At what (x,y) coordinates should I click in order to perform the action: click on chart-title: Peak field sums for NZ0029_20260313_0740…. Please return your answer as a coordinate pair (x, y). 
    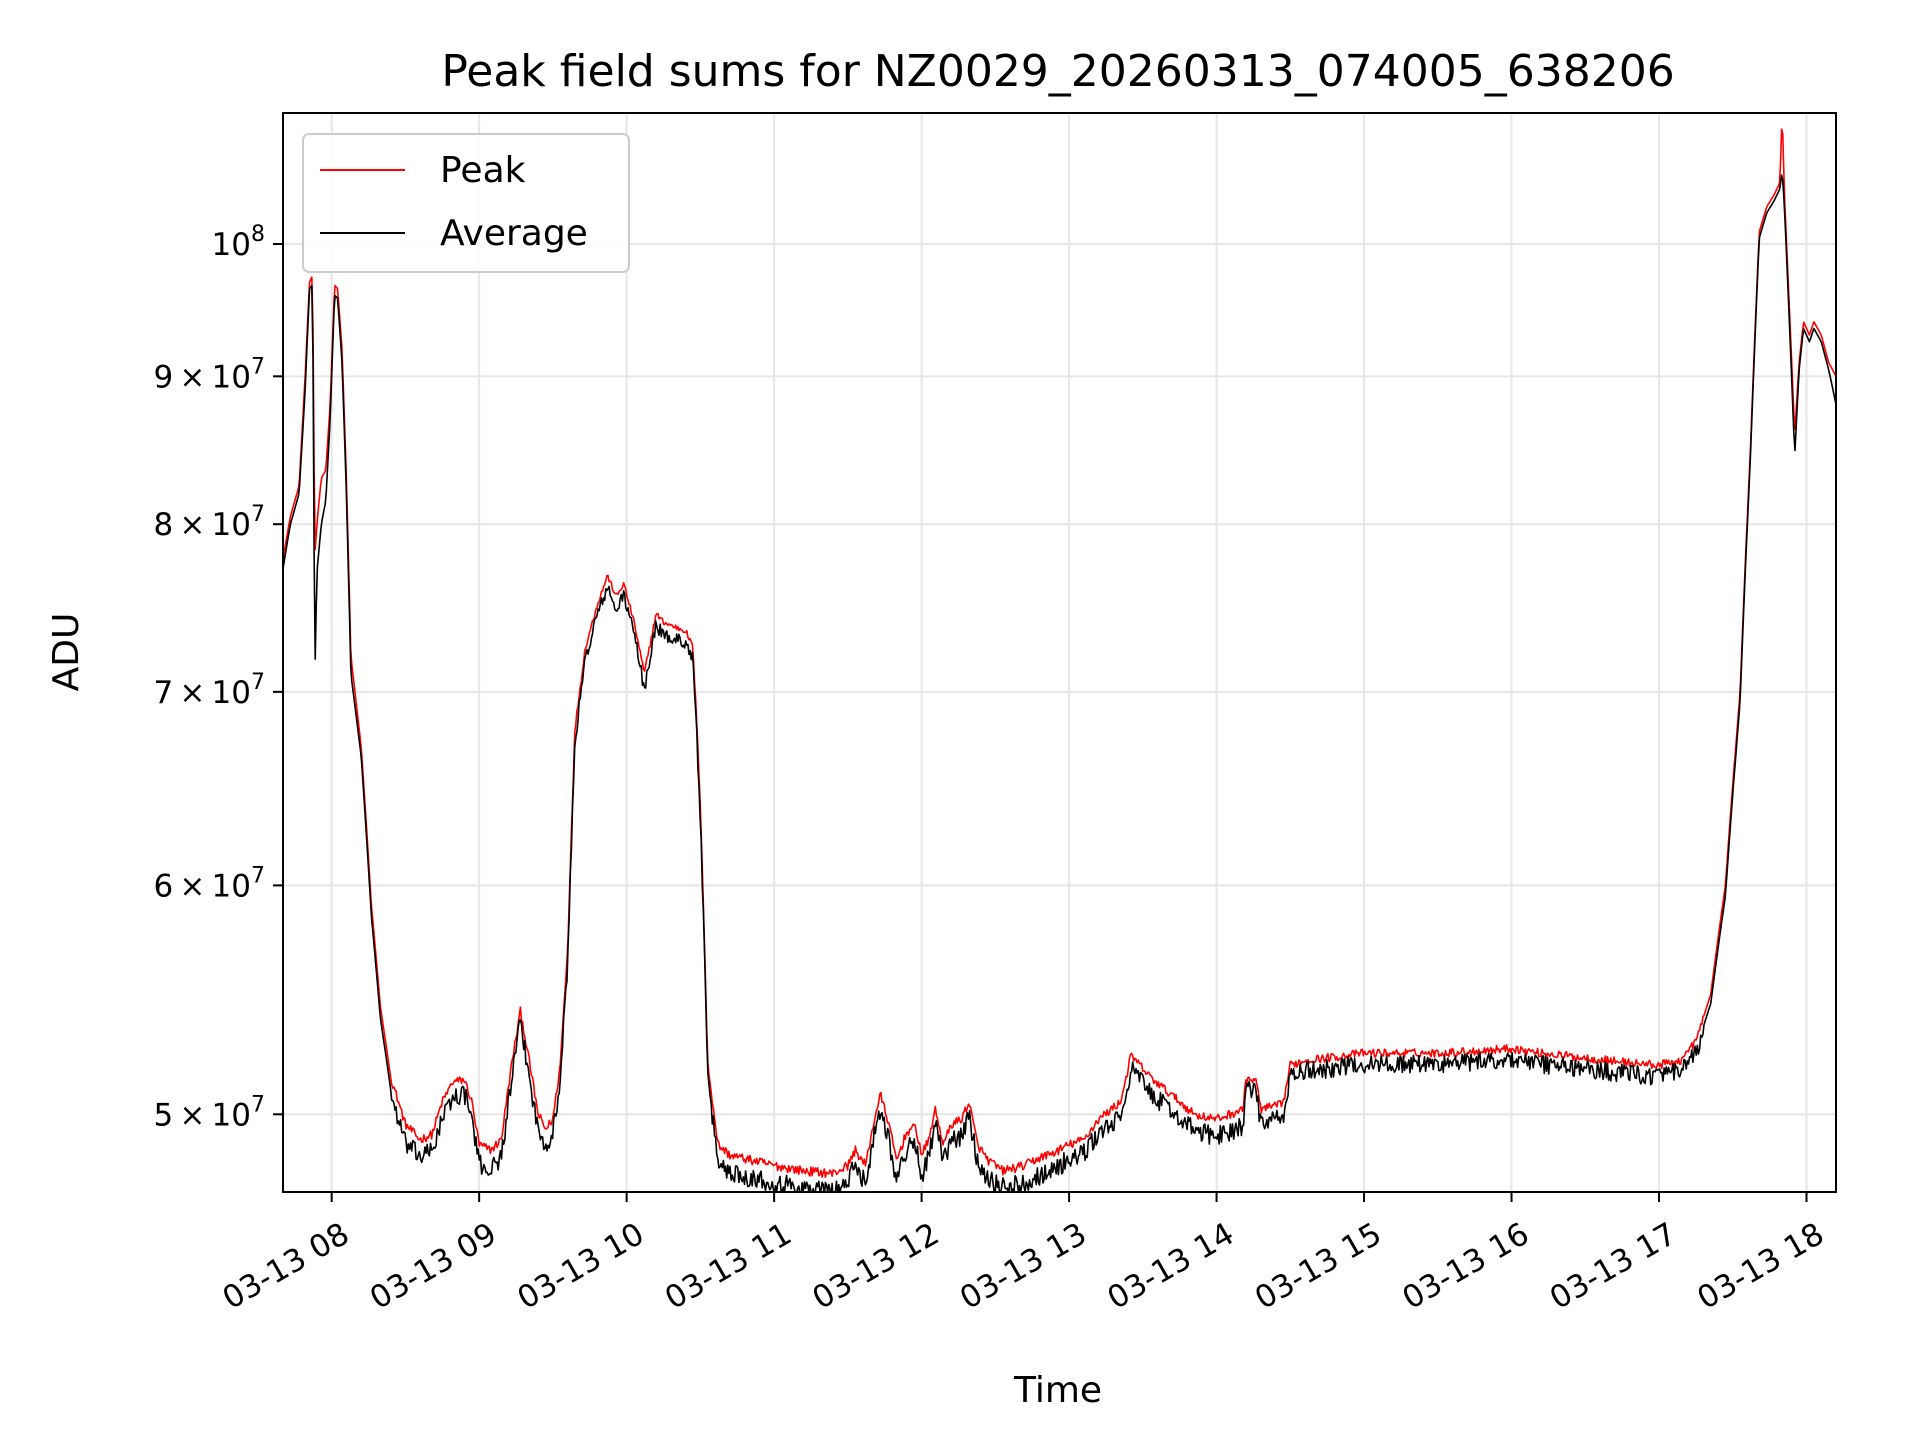
    Looking at the image, I should click on (1057, 71).